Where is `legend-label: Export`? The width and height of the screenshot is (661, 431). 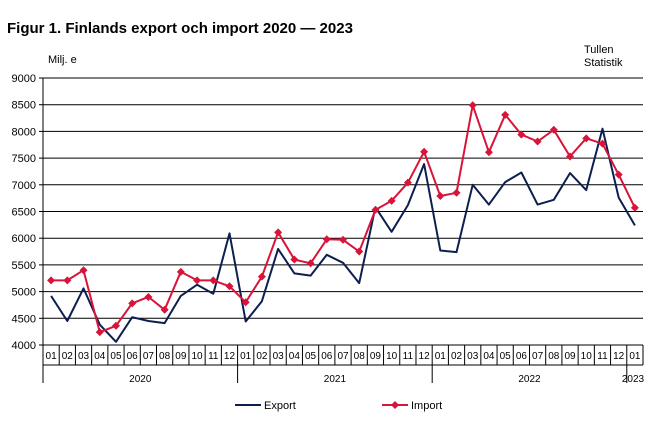 legend-label: Export is located at coordinates (280, 406).